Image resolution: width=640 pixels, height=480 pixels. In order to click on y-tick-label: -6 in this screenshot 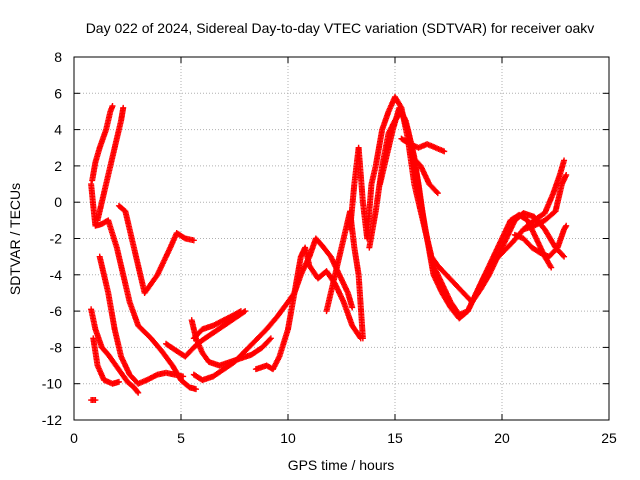, I will do `click(56, 311)`.